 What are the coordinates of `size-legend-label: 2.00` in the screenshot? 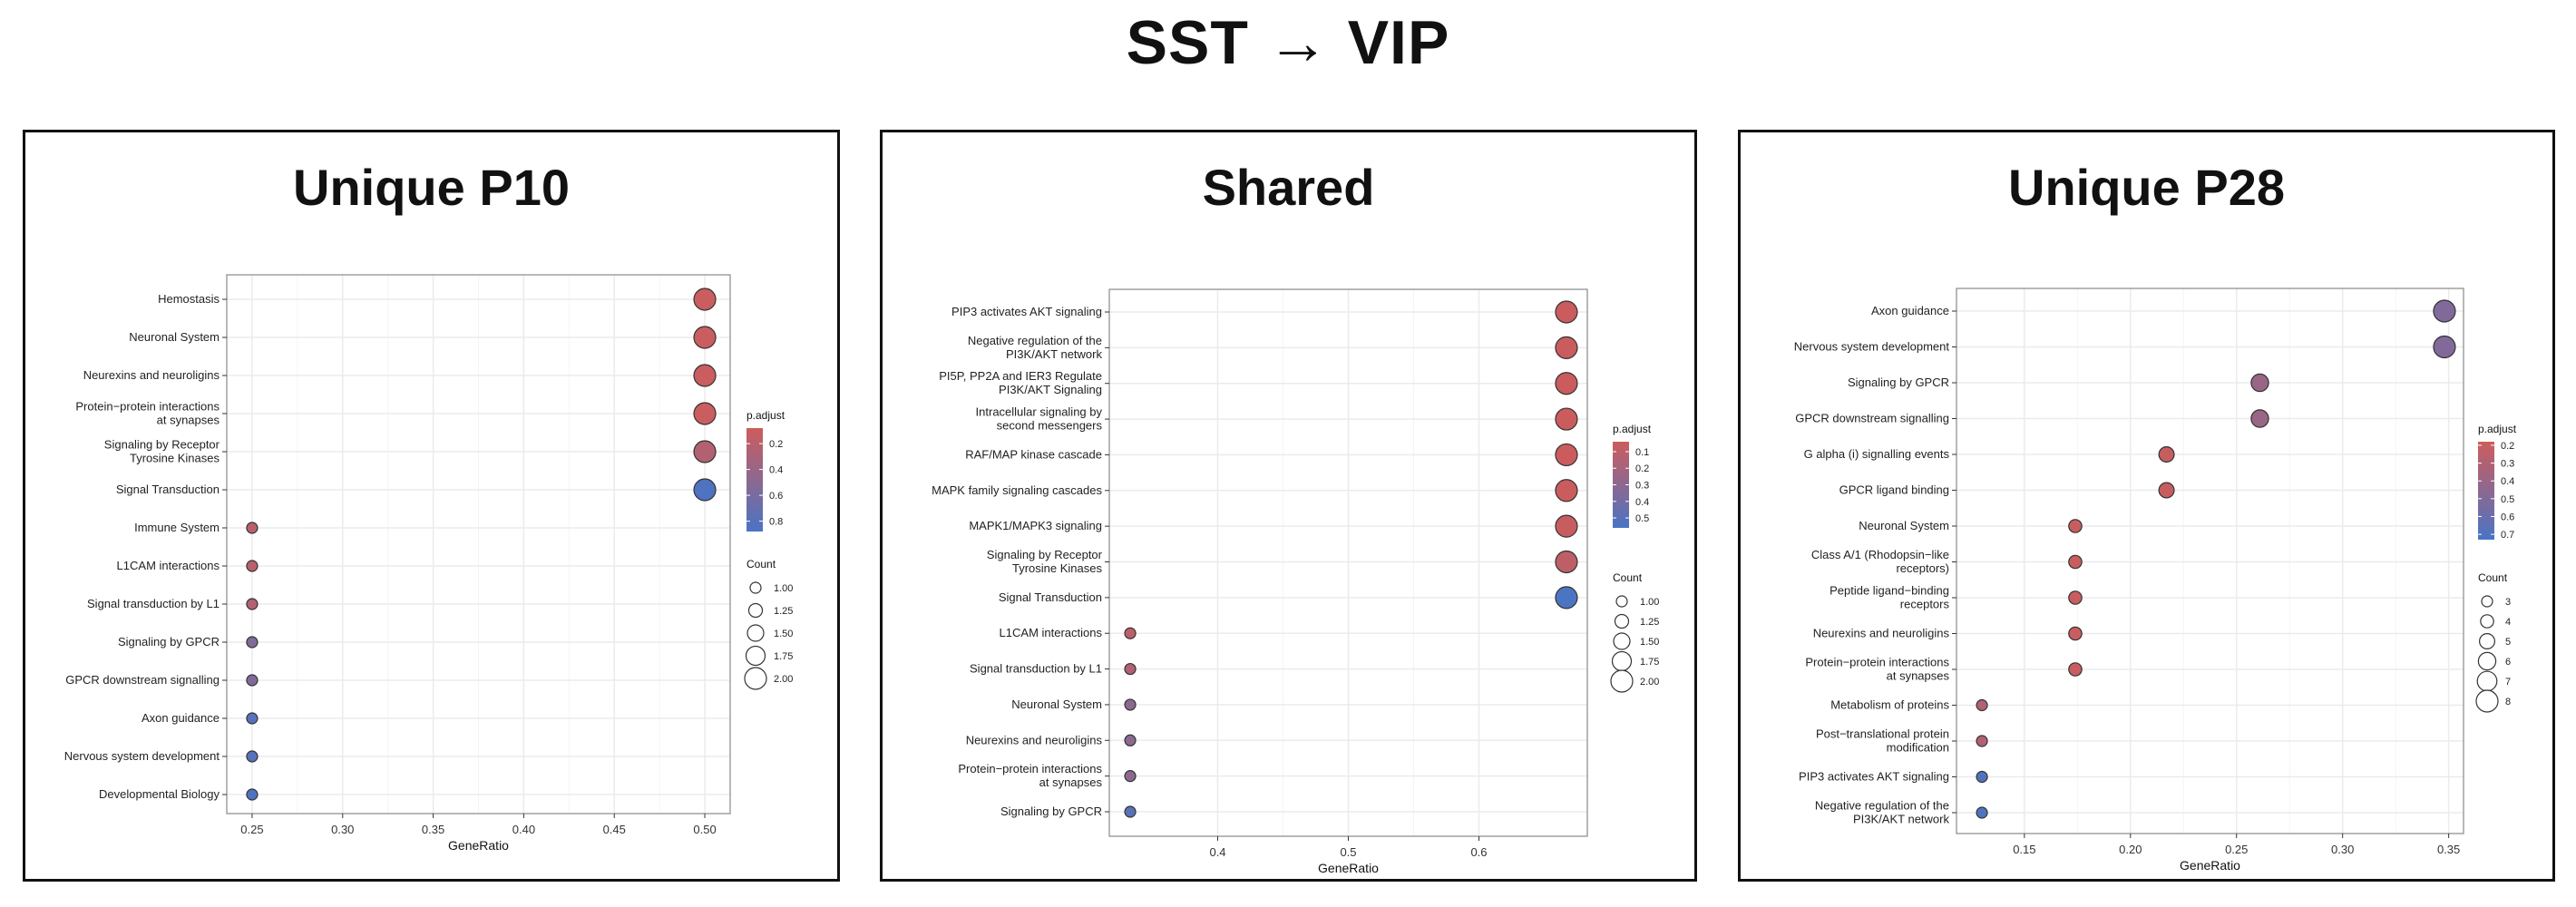 It's located at (1649, 682).